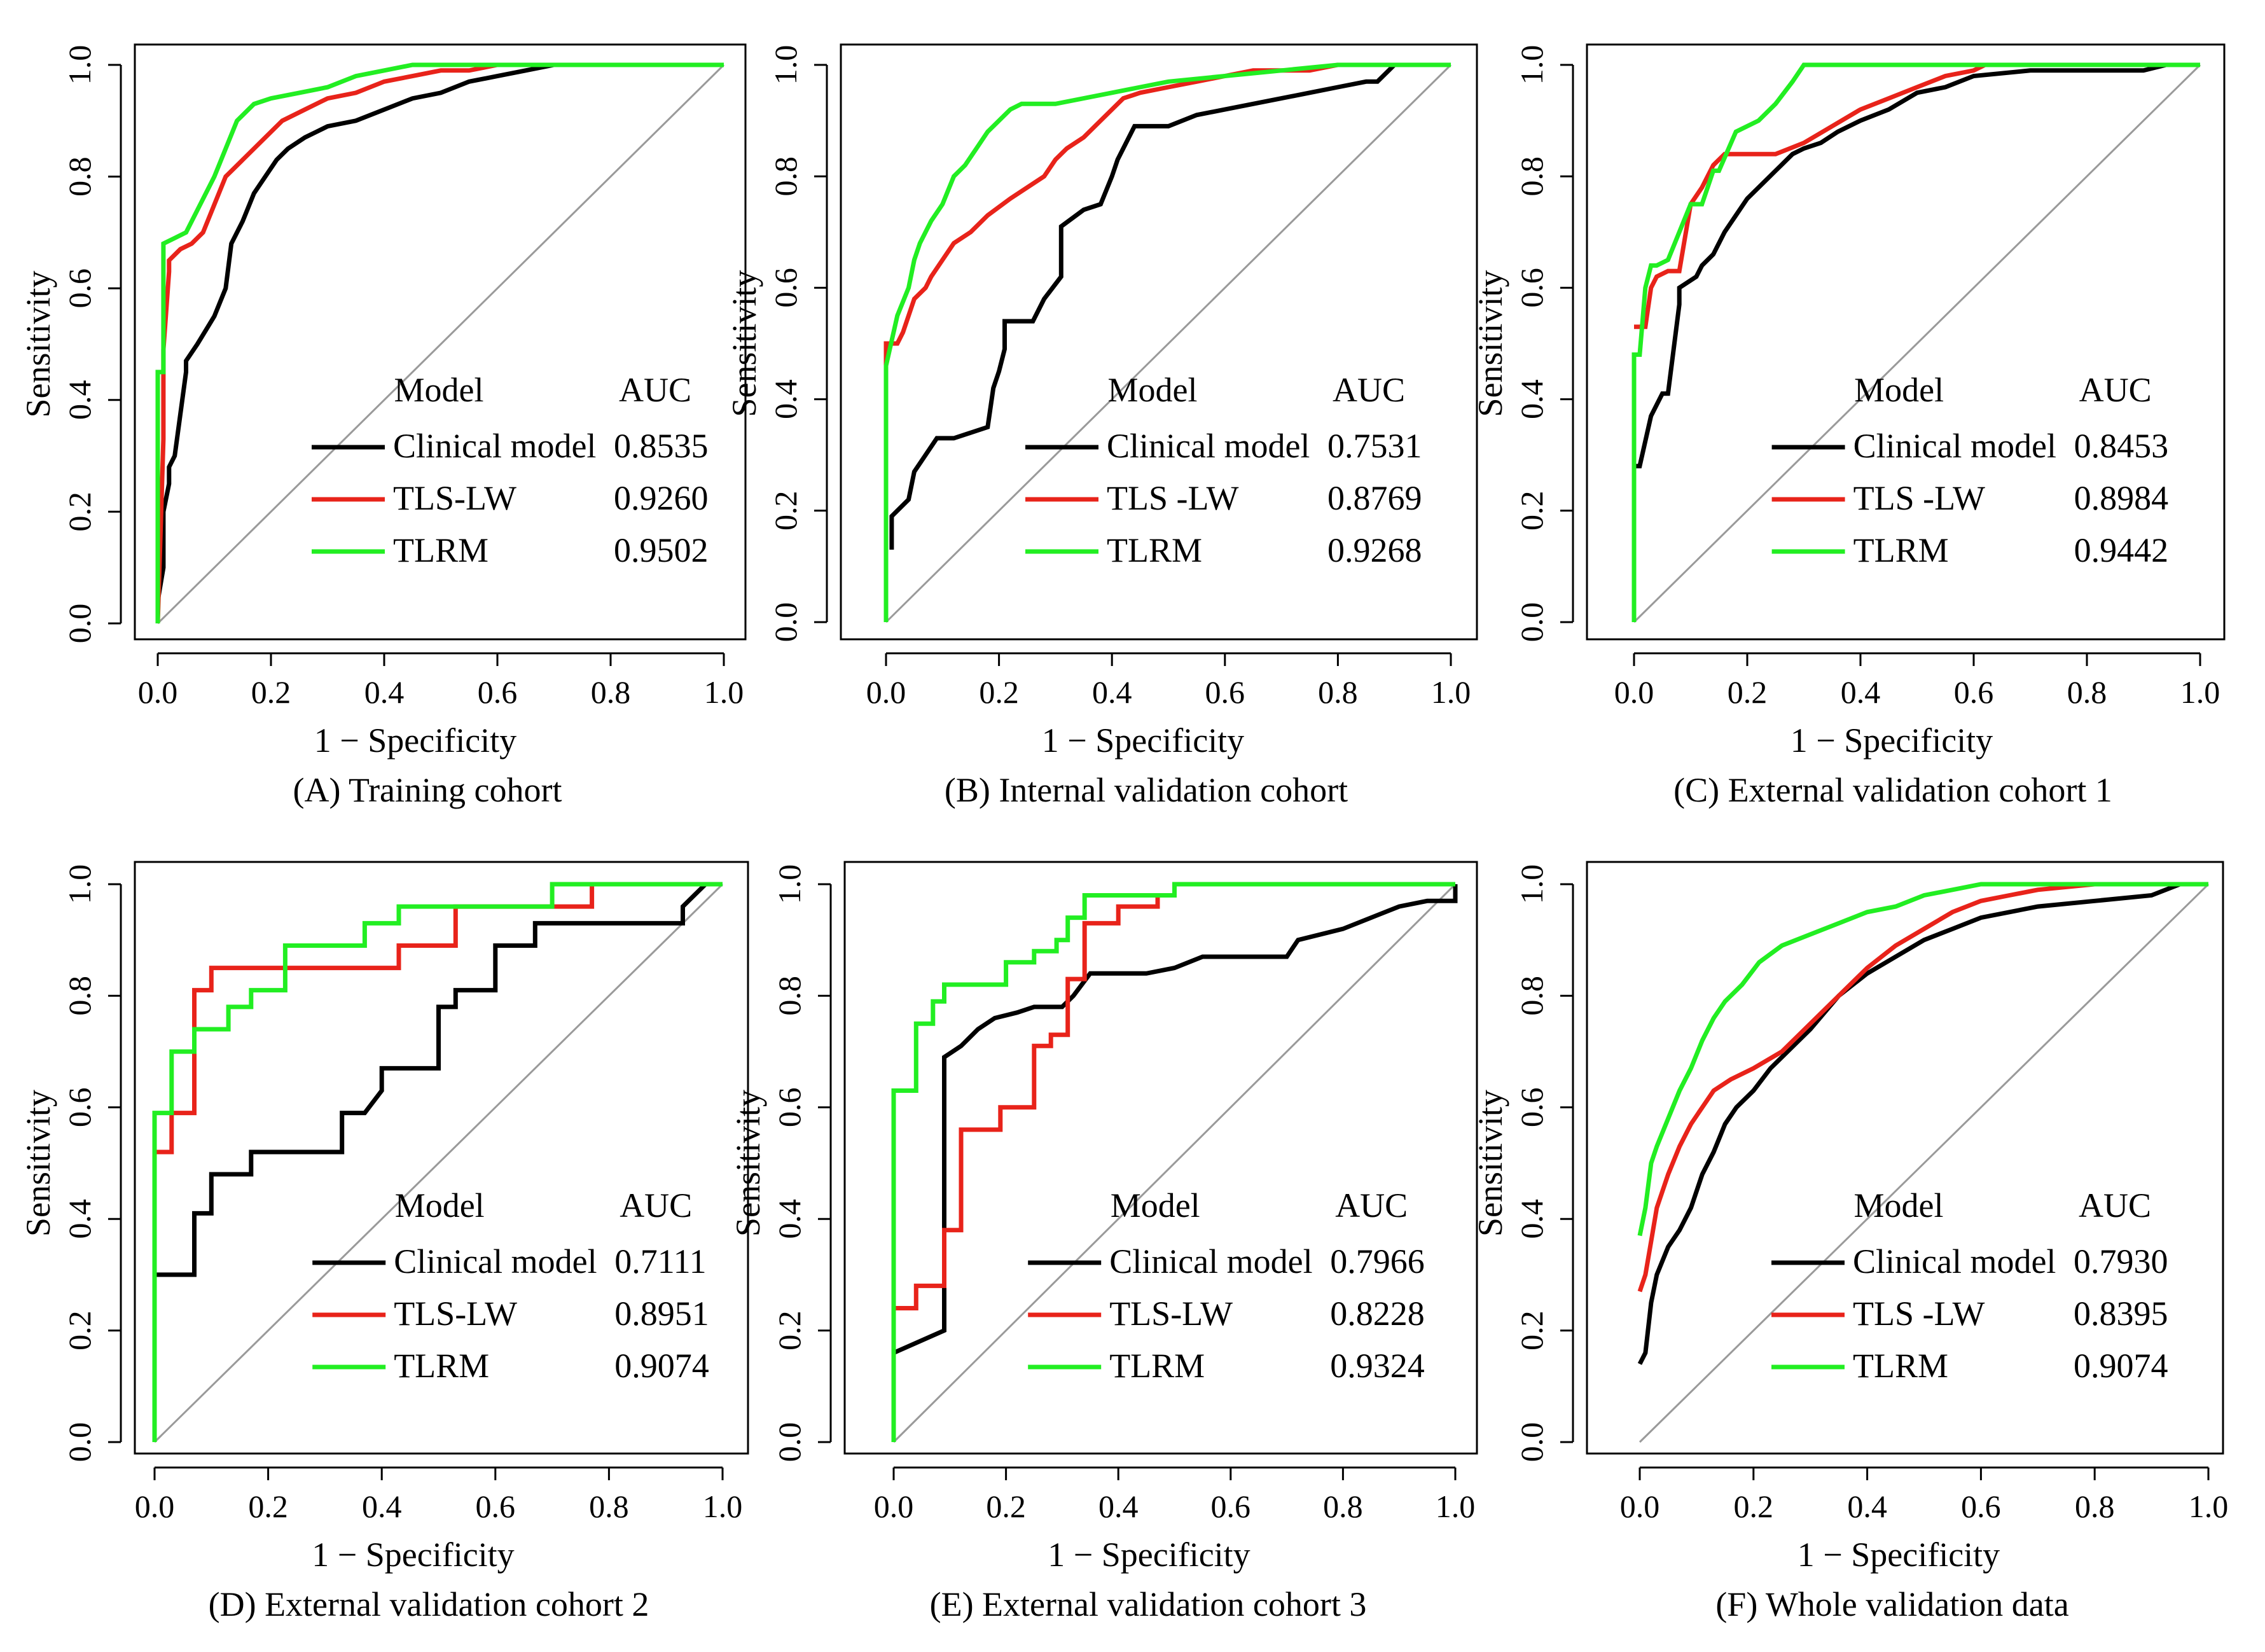  I want to click on panel-caption: (F) Whole validation data, so click(1891, 1604).